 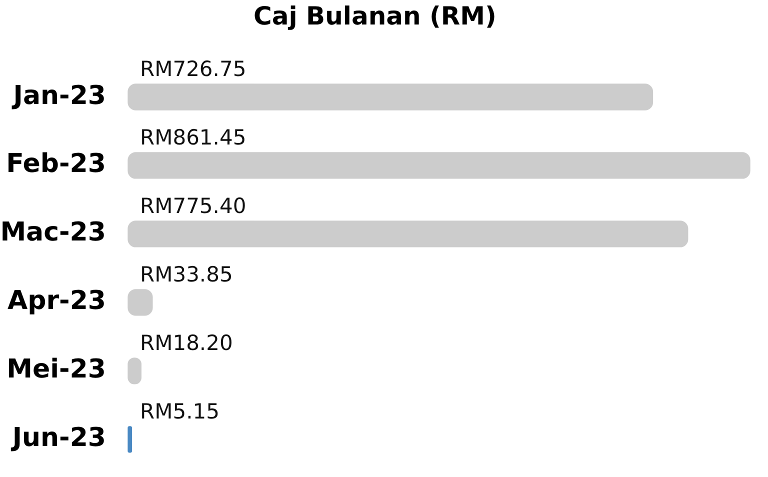 What do you see at coordinates (56, 164) in the screenshot?
I see `y-tick-label: Feb-23` at bounding box center [56, 164].